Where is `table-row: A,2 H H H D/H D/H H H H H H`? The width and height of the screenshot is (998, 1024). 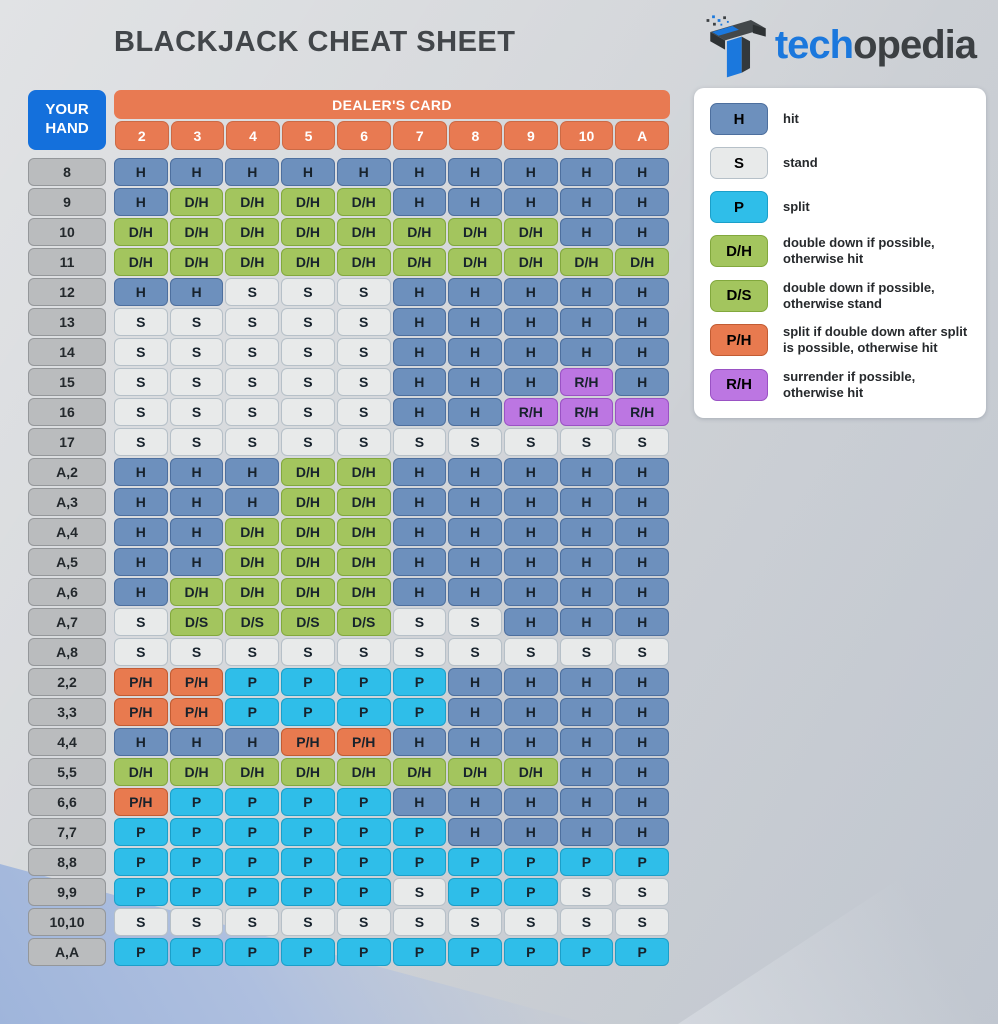 table-row: A,2 H H H D/H D/H H H H H H is located at coordinates (349, 472).